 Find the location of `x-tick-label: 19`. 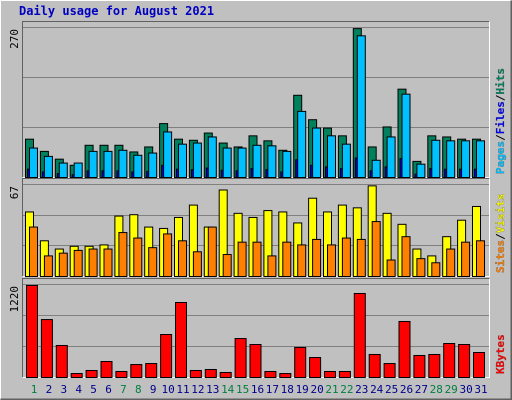

x-tick-label: 19 is located at coordinates (302, 389).